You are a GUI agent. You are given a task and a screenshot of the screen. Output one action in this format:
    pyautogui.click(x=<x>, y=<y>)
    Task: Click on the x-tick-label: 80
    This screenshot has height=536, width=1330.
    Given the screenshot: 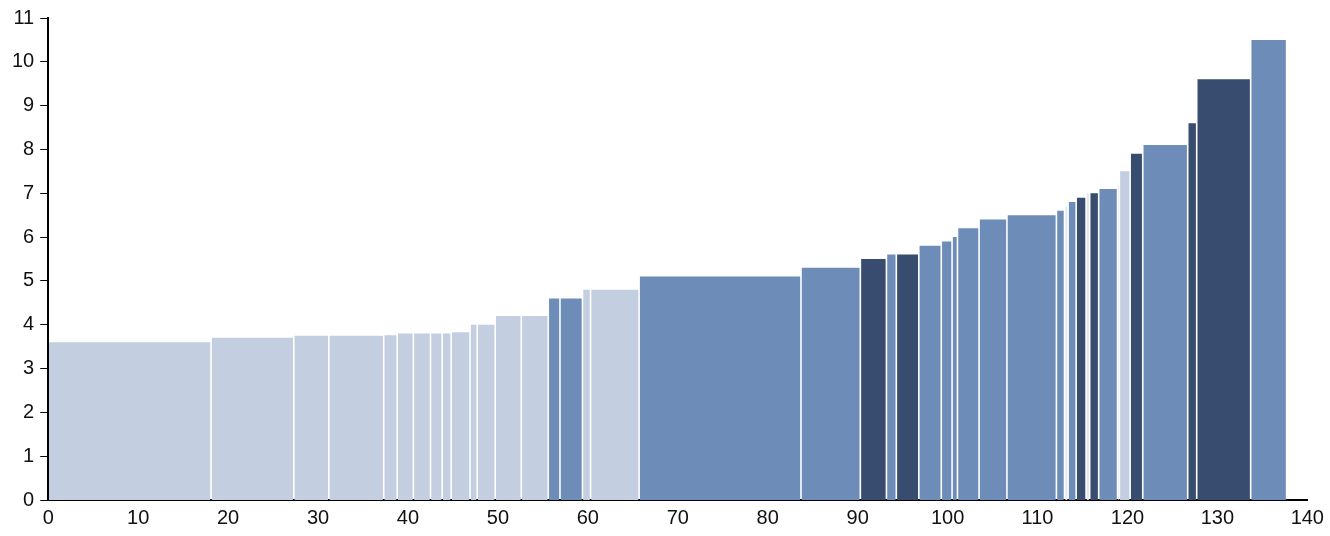 What is the action you would take?
    pyautogui.click(x=767, y=516)
    